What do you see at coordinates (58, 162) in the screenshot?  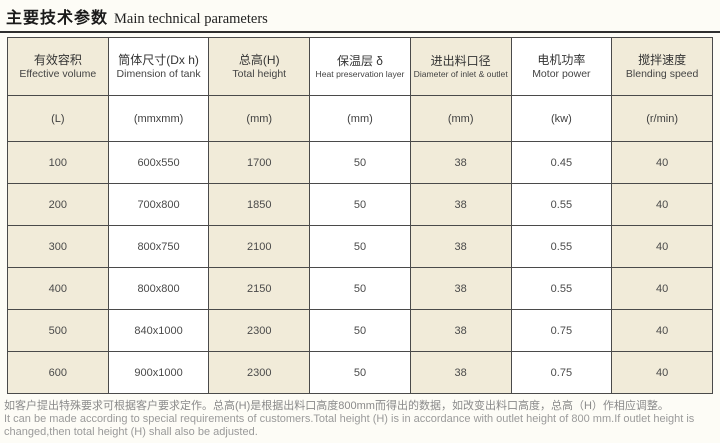 I see `table-cell: 100` at bounding box center [58, 162].